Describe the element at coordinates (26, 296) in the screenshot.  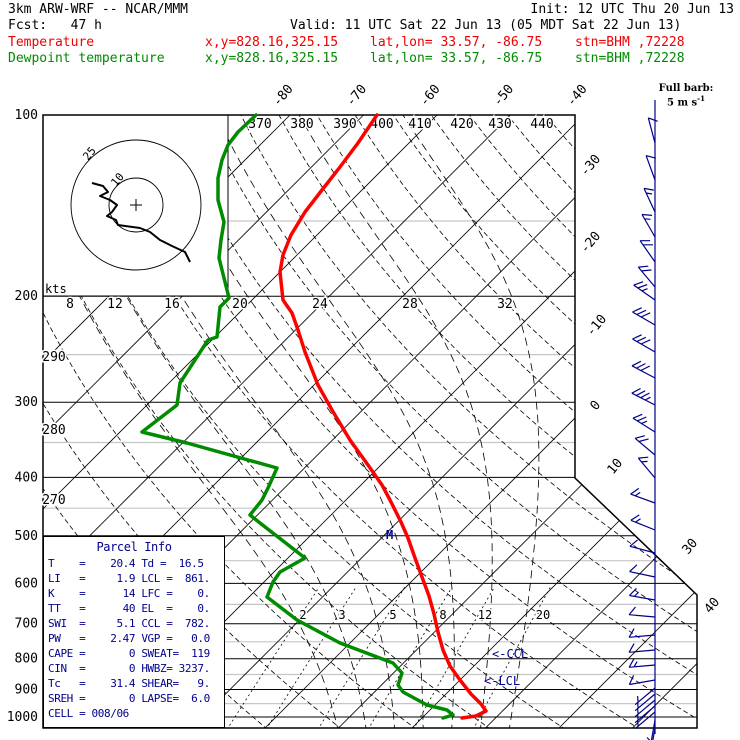
I see `svg-text: 200` at that location.